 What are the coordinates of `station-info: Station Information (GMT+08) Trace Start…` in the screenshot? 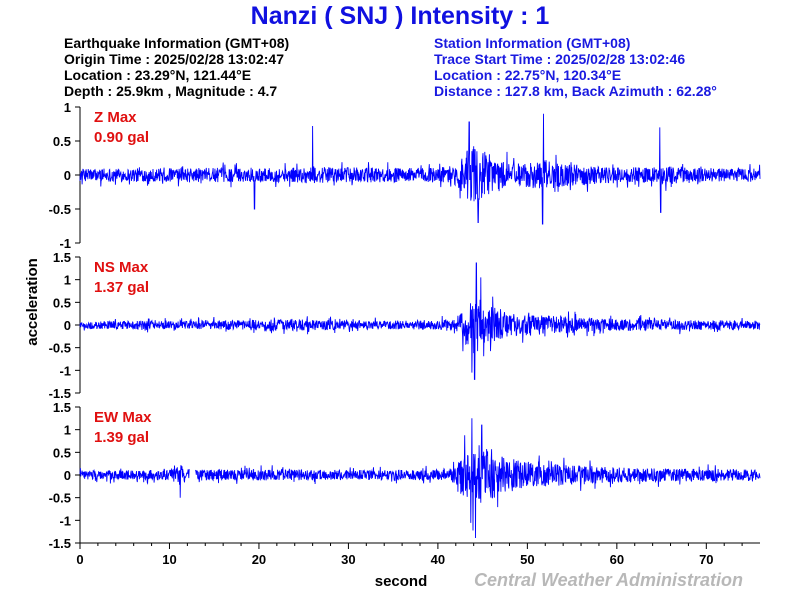 It's located at (575, 67).